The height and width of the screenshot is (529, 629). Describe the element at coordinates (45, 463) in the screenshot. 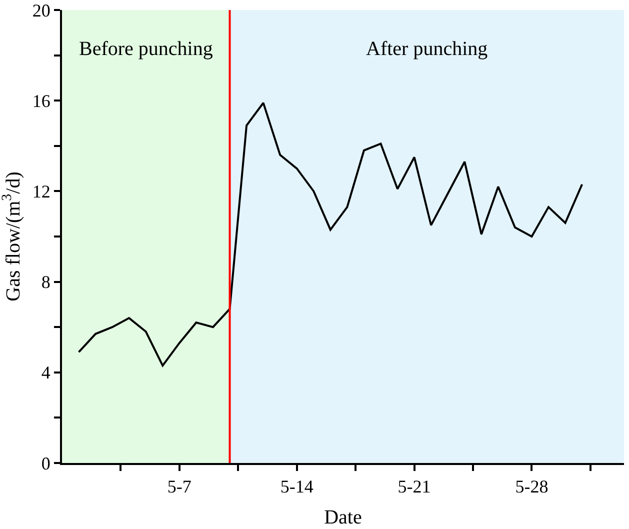

I see `y-tick-label: 0` at that location.